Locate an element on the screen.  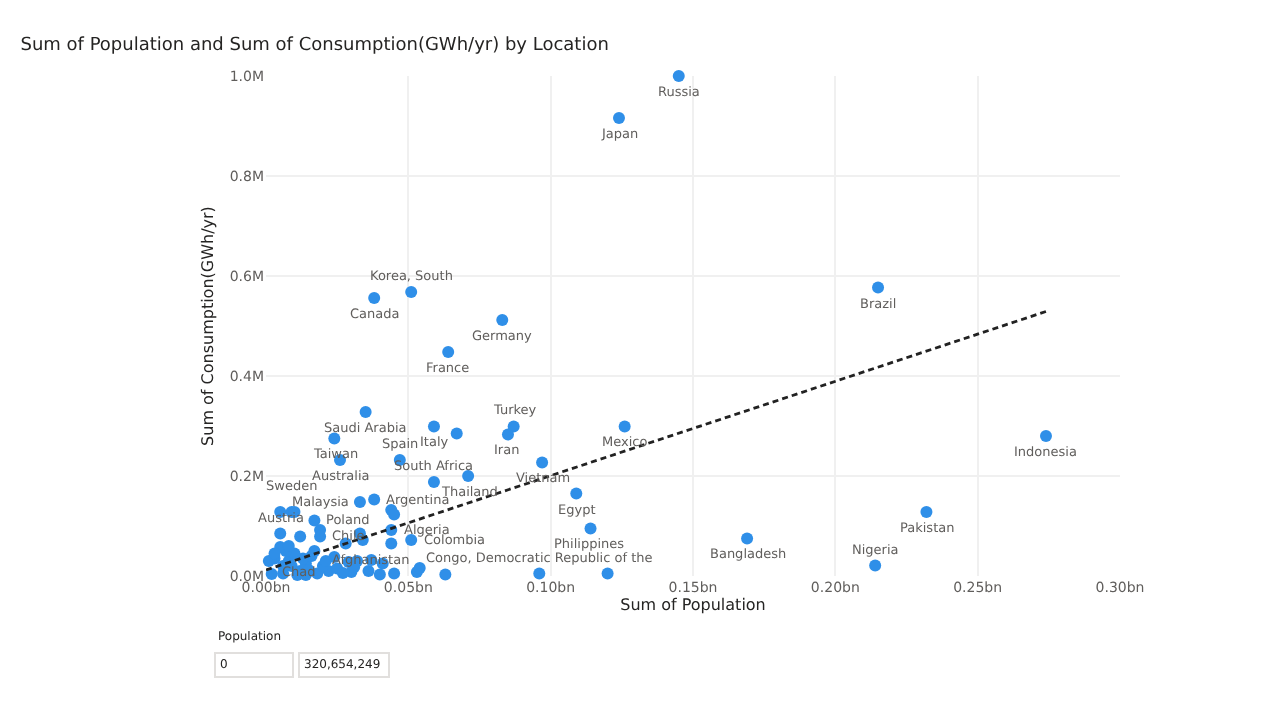
x-axis-title: Sum of Population is located at coordinates (693, 605).